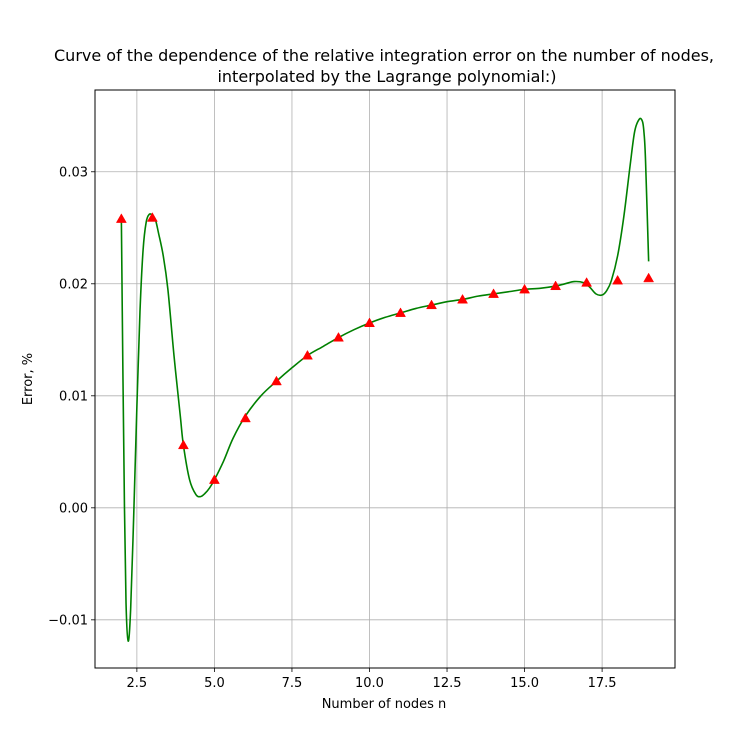 This screenshot has height=750, width=750. Describe the element at coordinates (73, 172) in the screenshot. I see `y-tick-label: 0.03` at that location.